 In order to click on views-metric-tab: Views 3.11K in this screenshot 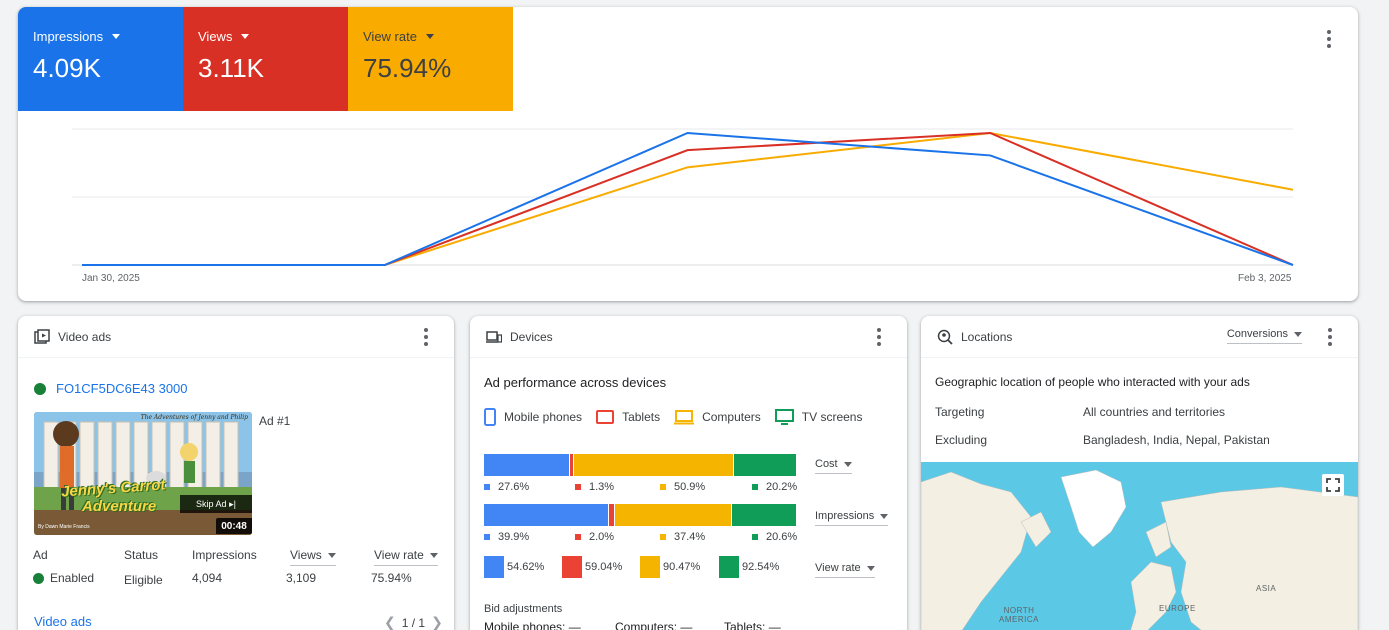, I will do `click(265, 59)`.